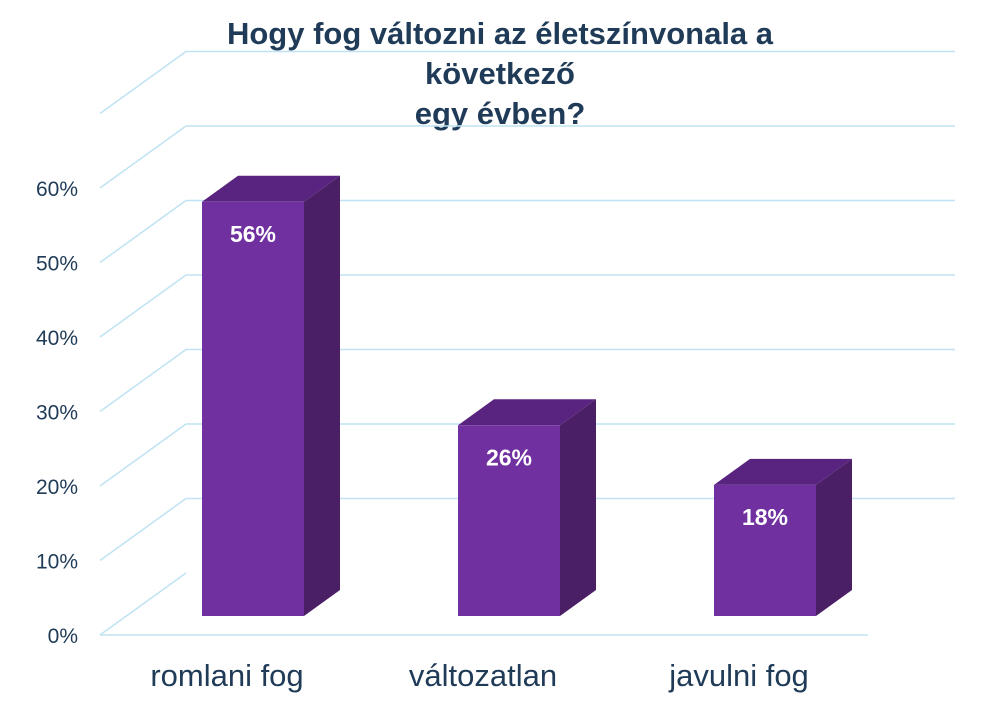  I want to click on y-tick-label: 40%, so click(57, 338).